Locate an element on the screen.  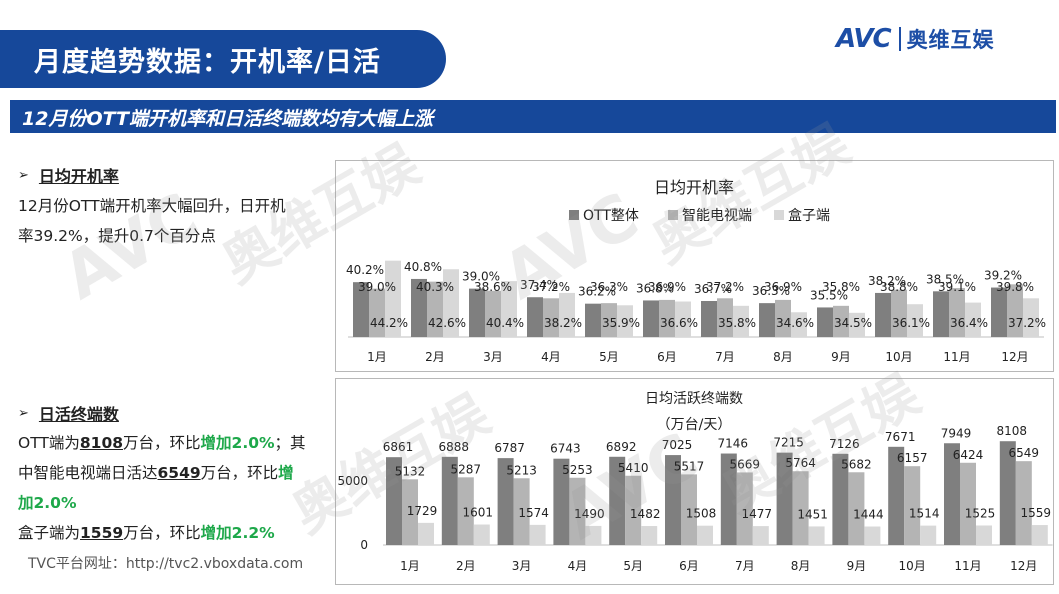
data-label: 38.8% is located at coordinates (899, 287).